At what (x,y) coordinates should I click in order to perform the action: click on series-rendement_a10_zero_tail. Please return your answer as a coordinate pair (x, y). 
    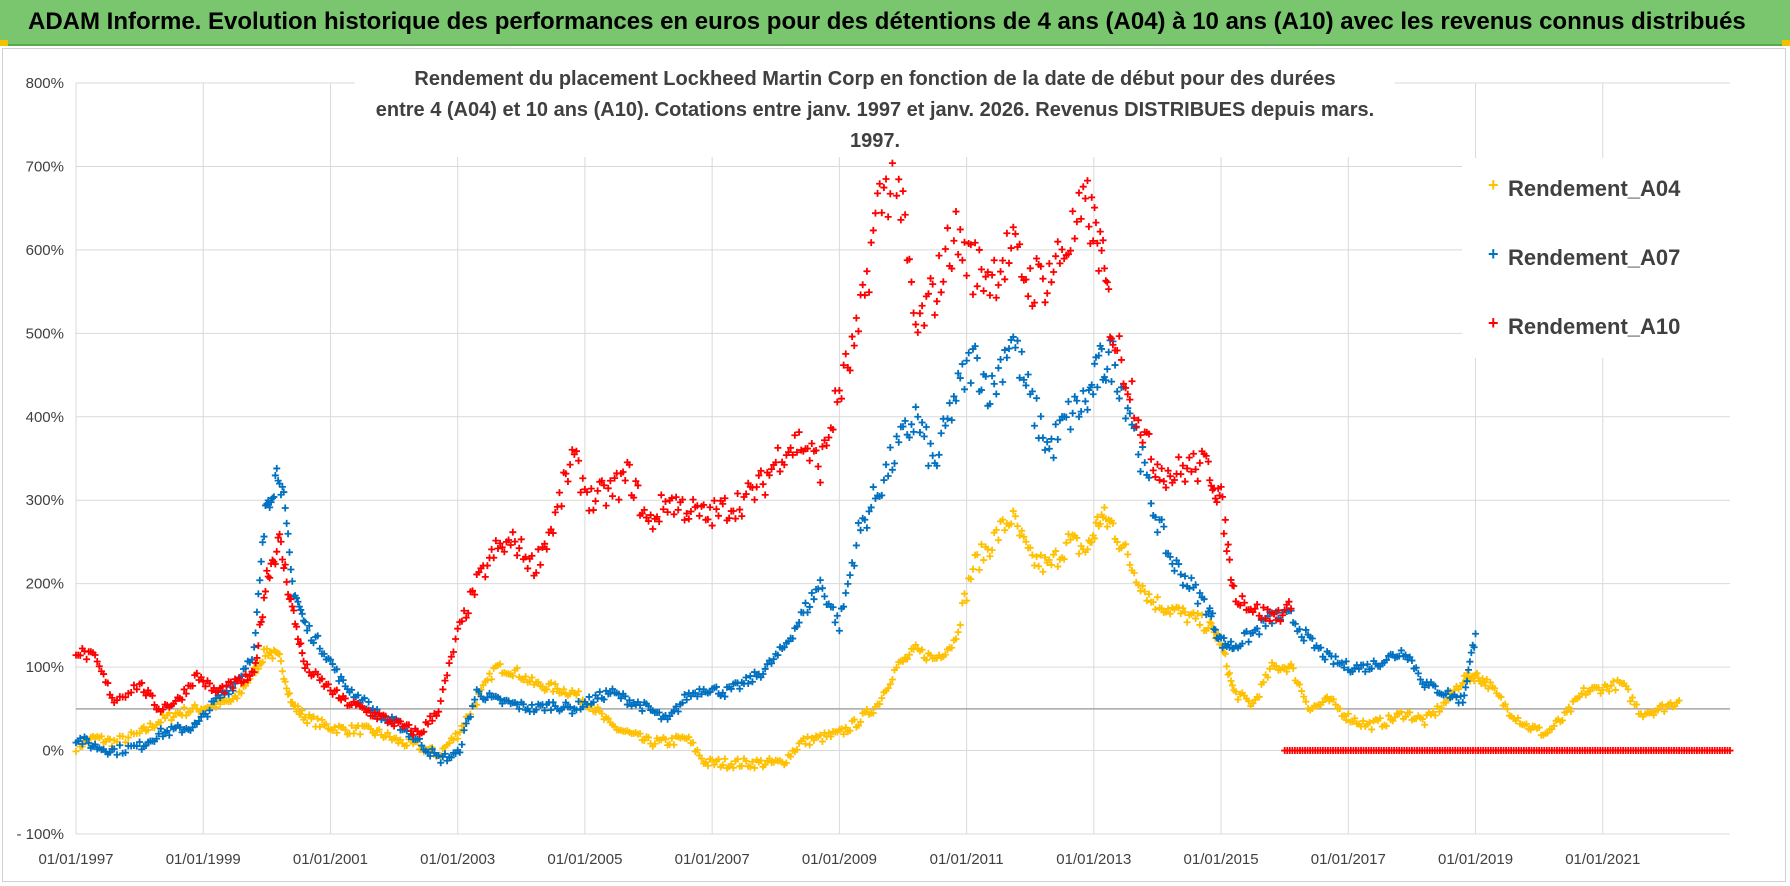
    Looking at the image, I should click on (1507, 751).